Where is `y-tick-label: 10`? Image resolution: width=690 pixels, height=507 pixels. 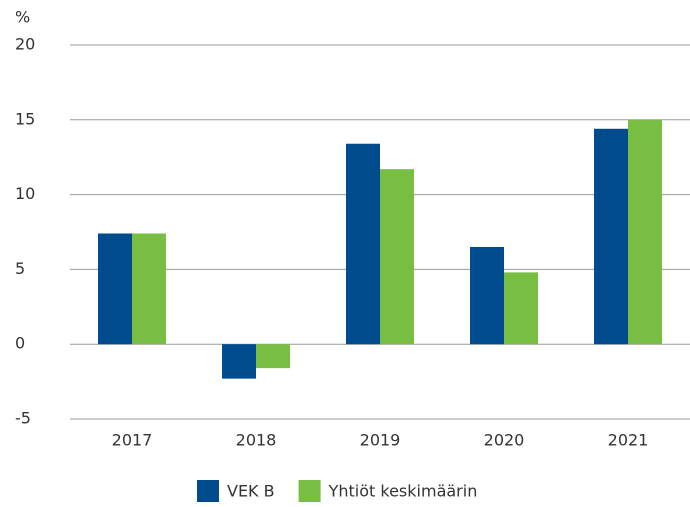
y-tick-label: 10 is located at coordinates (25, 193).